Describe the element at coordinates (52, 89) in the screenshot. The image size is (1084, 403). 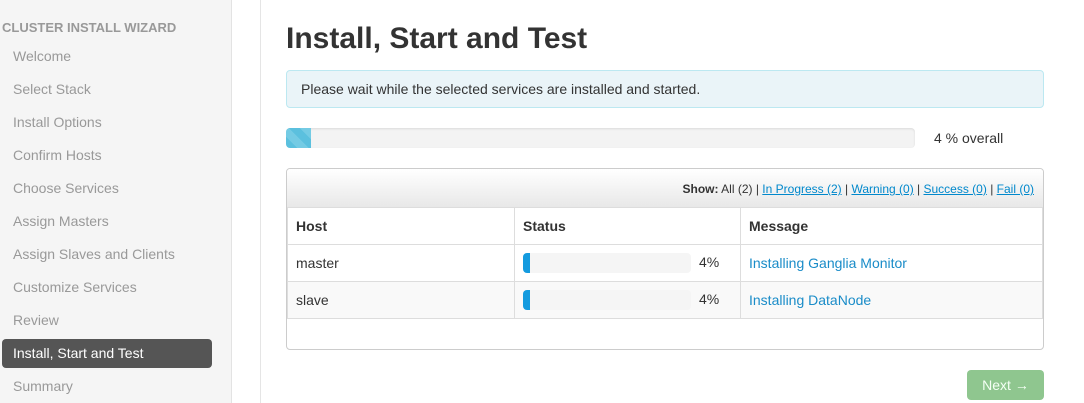
I see `sidebar-item-select-stack: Select Stack` at that location.